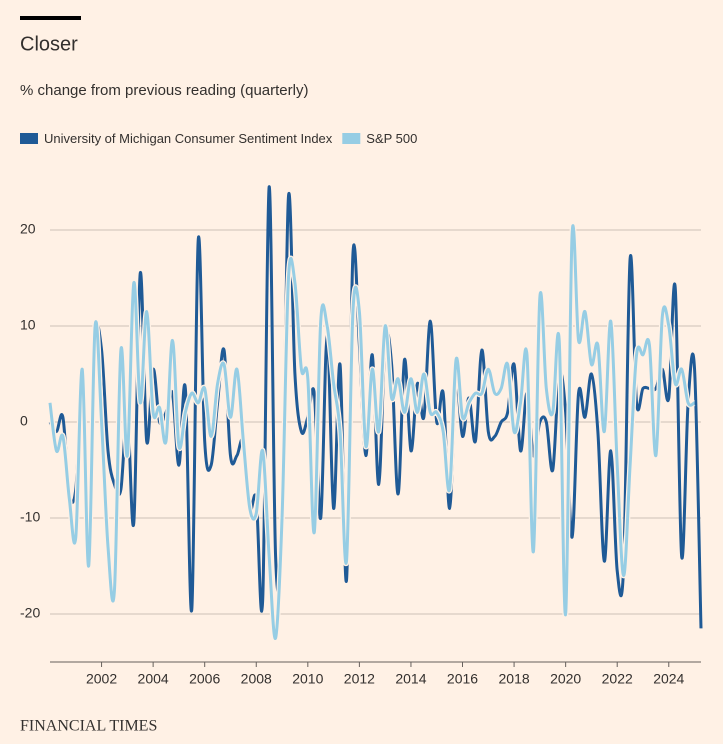 The width and height of the screenshot is (723, 744). Describe the element at coordinates (49, 44) in the screenshot. I see `chart-title: Closer` at that location.